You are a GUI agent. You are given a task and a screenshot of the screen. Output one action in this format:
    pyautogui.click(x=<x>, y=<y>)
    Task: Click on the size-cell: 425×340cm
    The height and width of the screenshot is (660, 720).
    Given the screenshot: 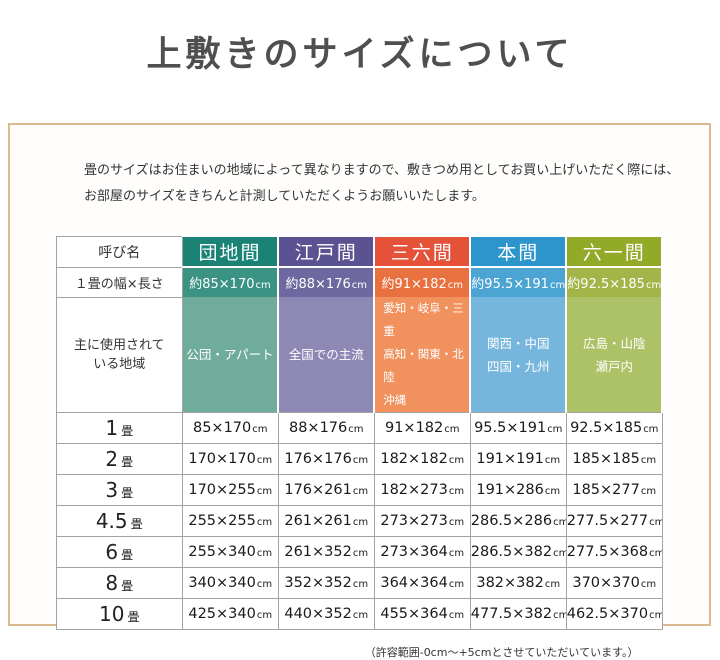 What is the action you would take?
    pyautogui.click(x=230, y=614)
    